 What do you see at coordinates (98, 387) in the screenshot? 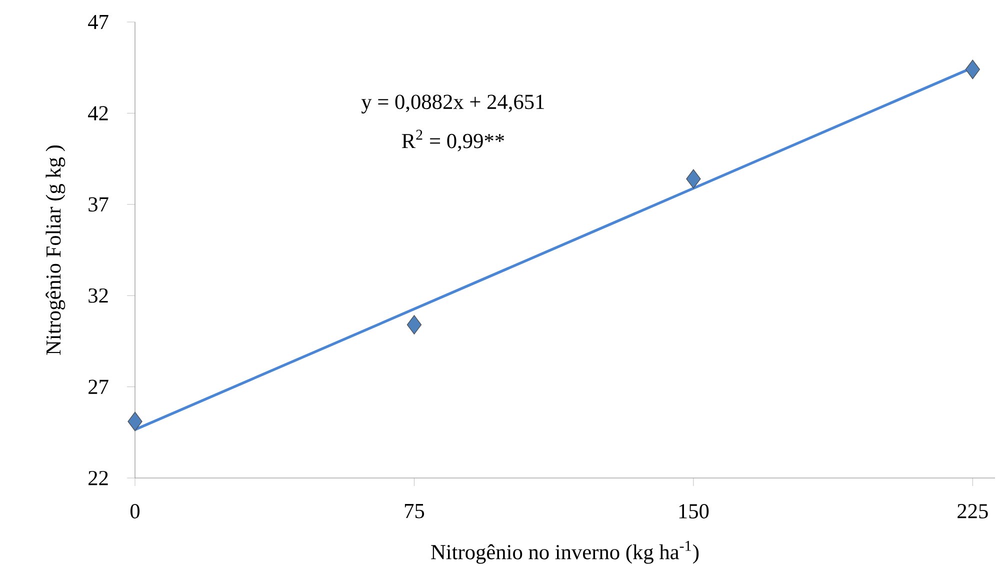
I see `y-tick-label: 27` at bounding box center [98, 387].